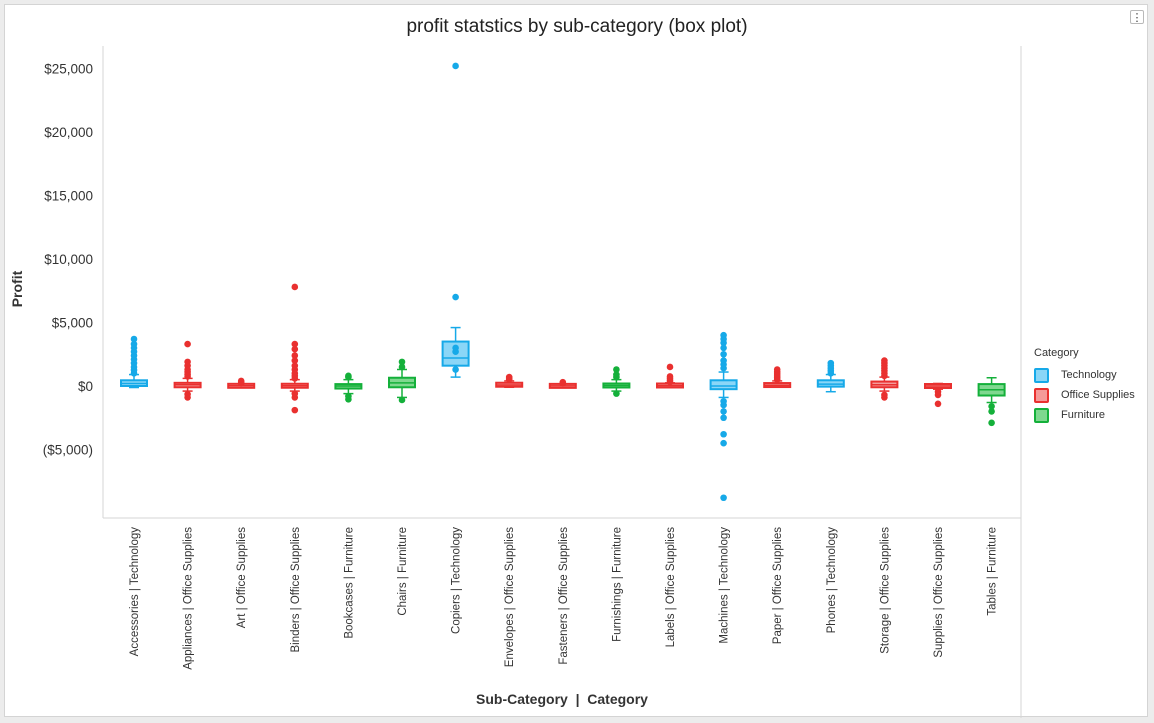  What do you see at coordinates (135, 592) in the screenshot?
I see `x-tick-label: Accessories | Technology` at bounding box center [135, 592].